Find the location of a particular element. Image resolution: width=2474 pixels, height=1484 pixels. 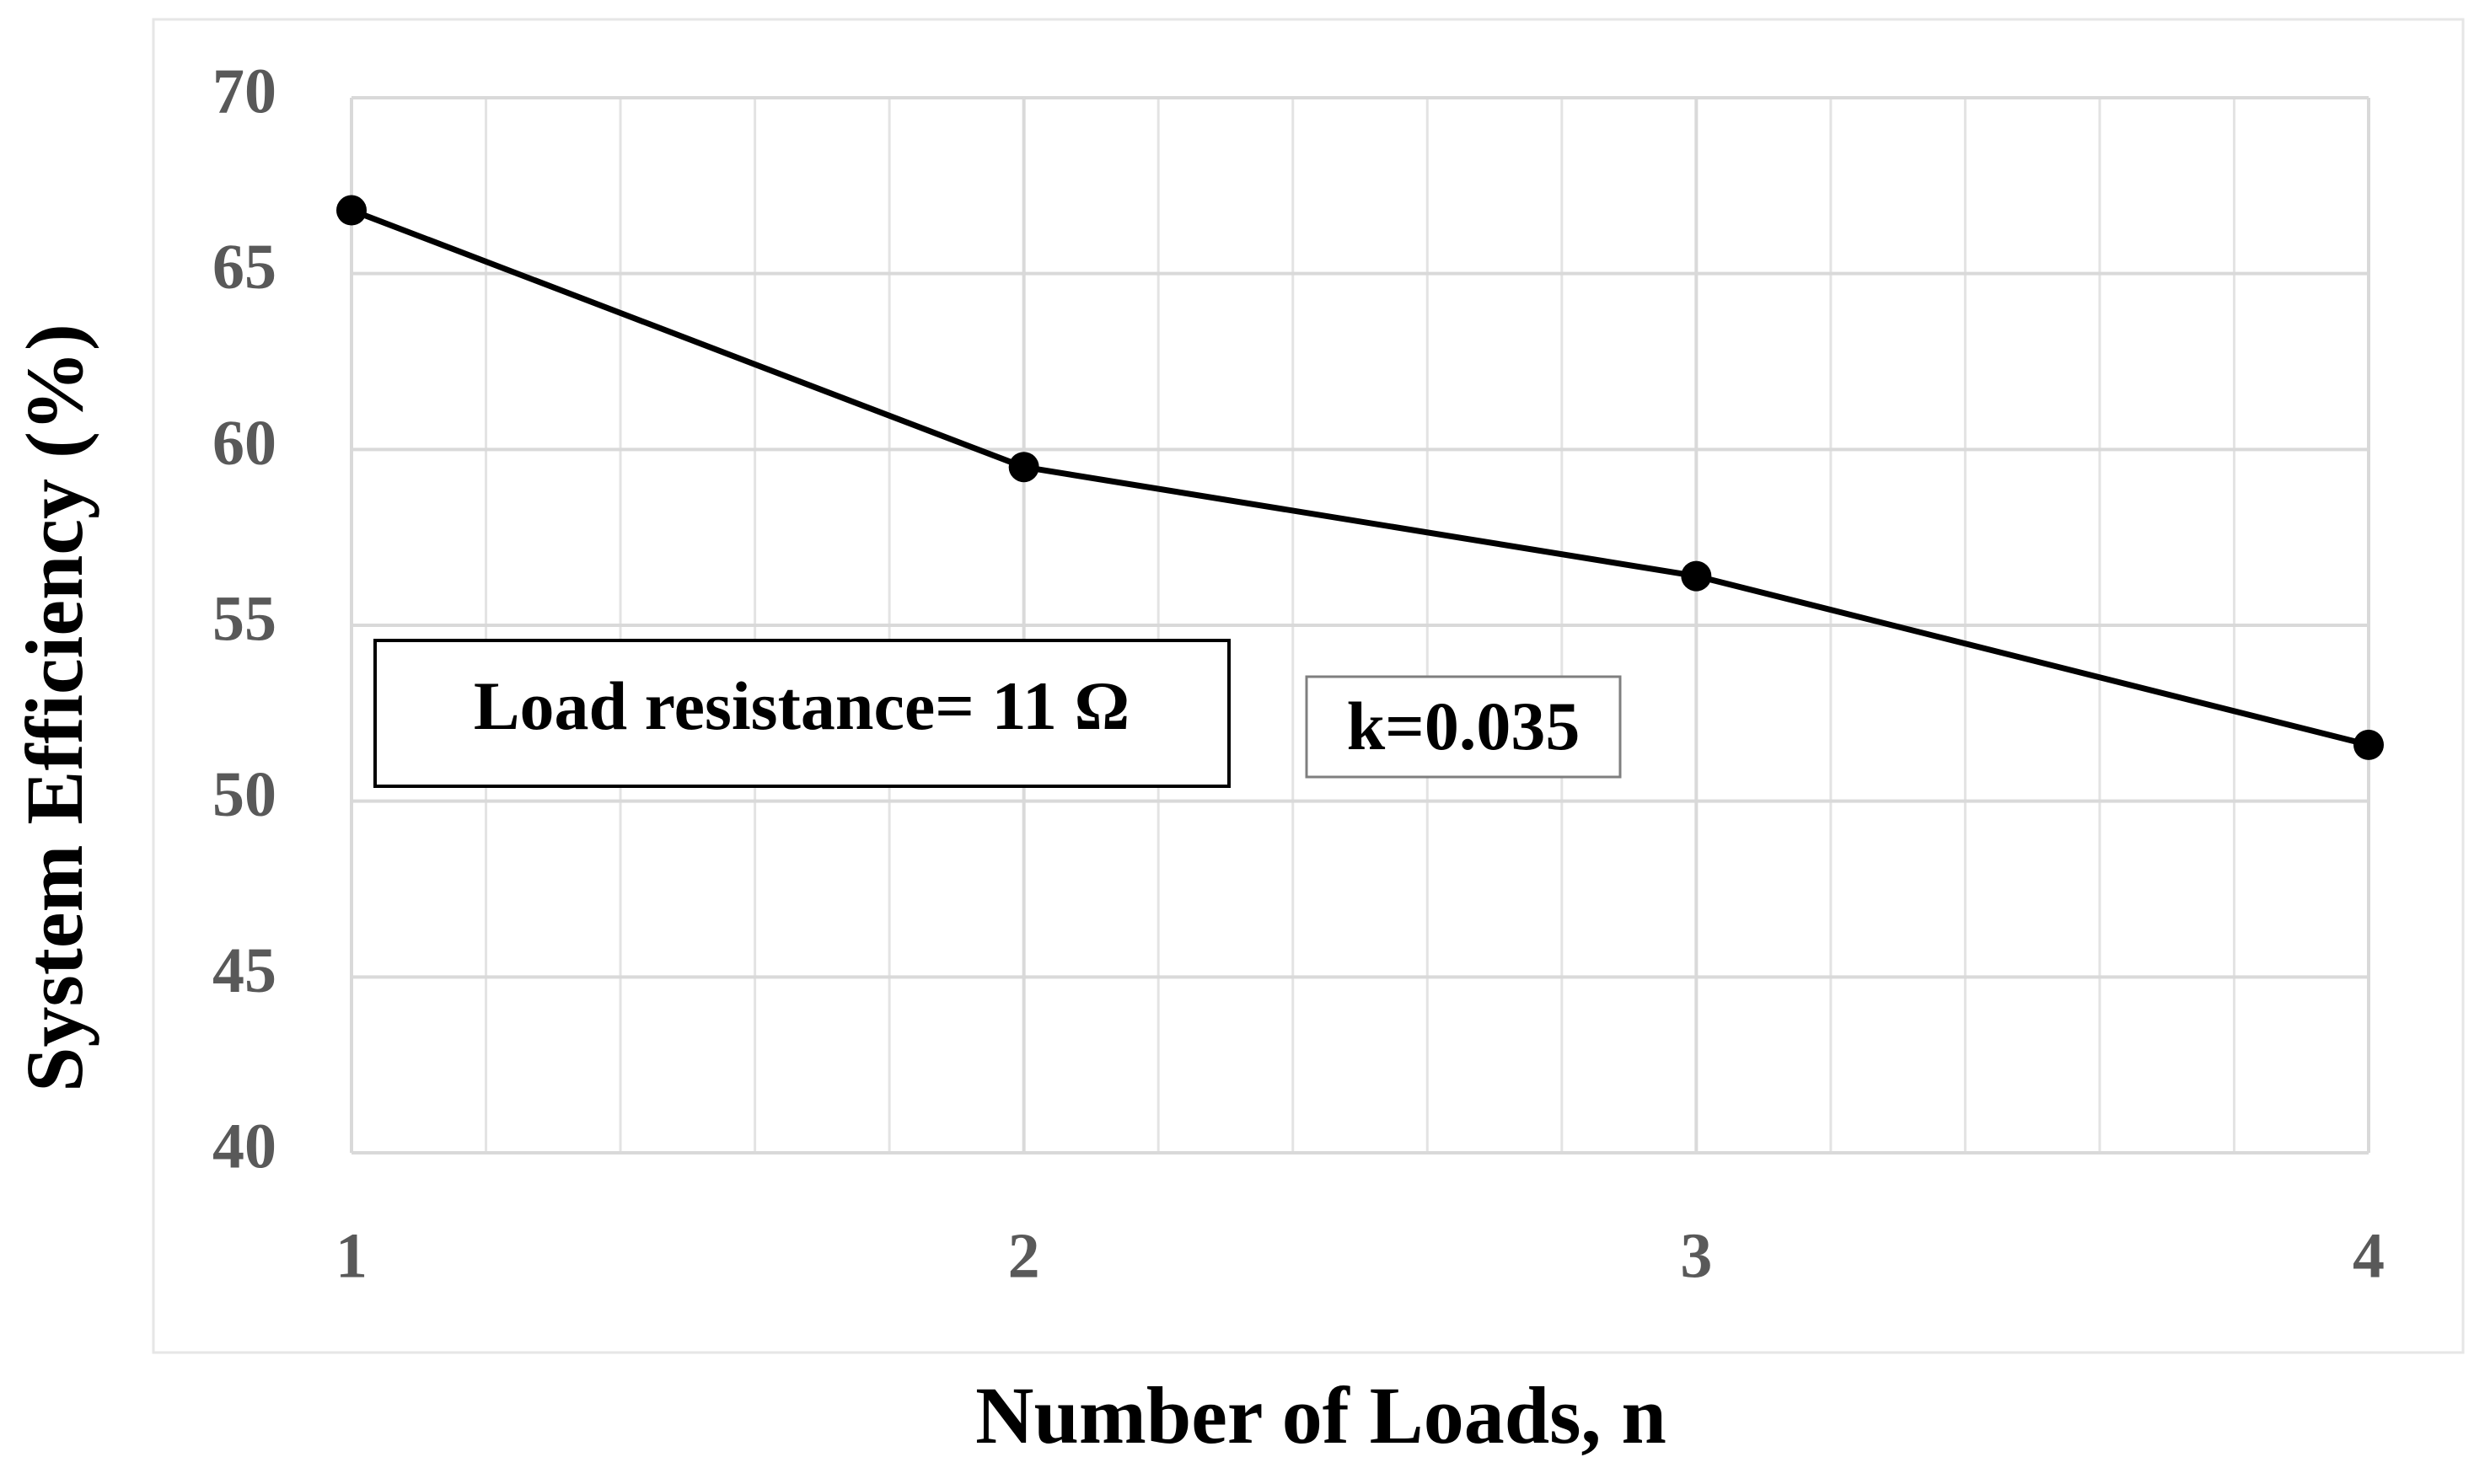

y-tick-label: 70 is located at coordinates (244, 91).